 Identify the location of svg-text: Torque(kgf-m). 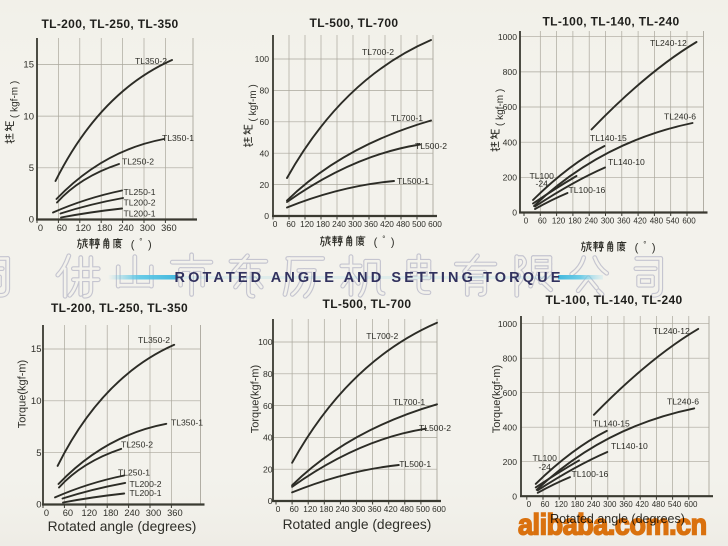
(256, 399).